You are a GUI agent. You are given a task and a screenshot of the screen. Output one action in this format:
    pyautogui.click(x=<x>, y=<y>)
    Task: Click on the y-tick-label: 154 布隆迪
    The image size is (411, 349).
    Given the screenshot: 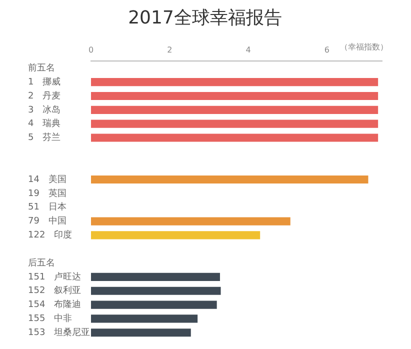 What is the action you would take?
    pyautogui.click(x=55, y=304)
    